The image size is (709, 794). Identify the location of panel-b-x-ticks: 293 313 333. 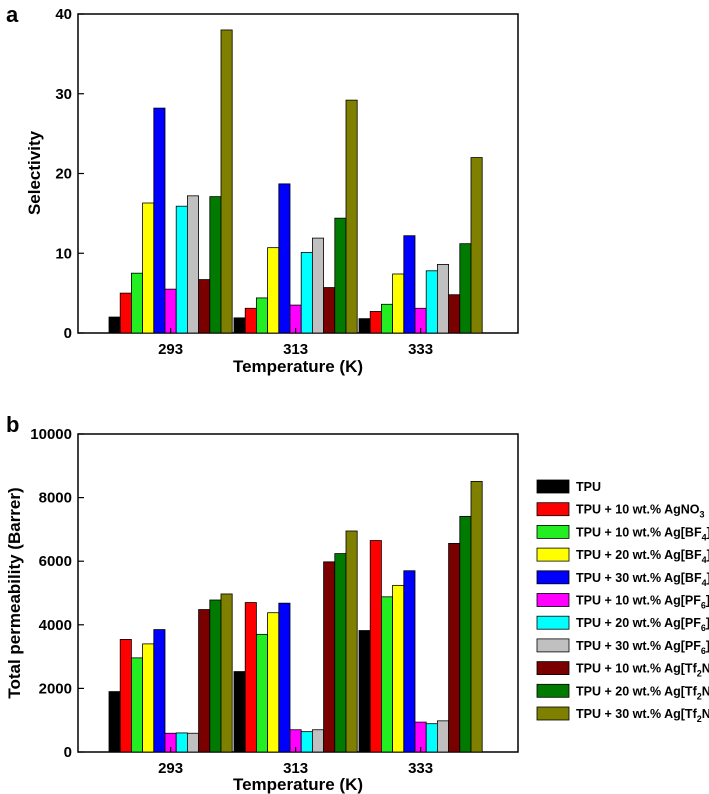
(295, 762).